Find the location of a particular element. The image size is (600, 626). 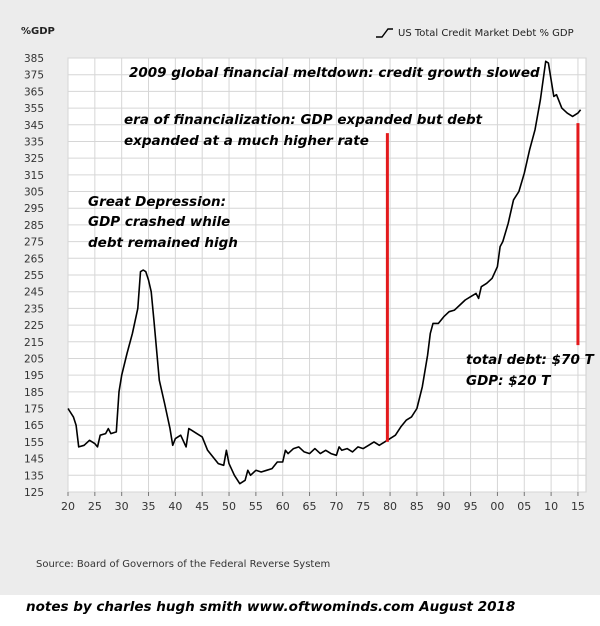

annotation-totals: total debt: $70 T GDP: $20 T is located at coordinates (531, 370).